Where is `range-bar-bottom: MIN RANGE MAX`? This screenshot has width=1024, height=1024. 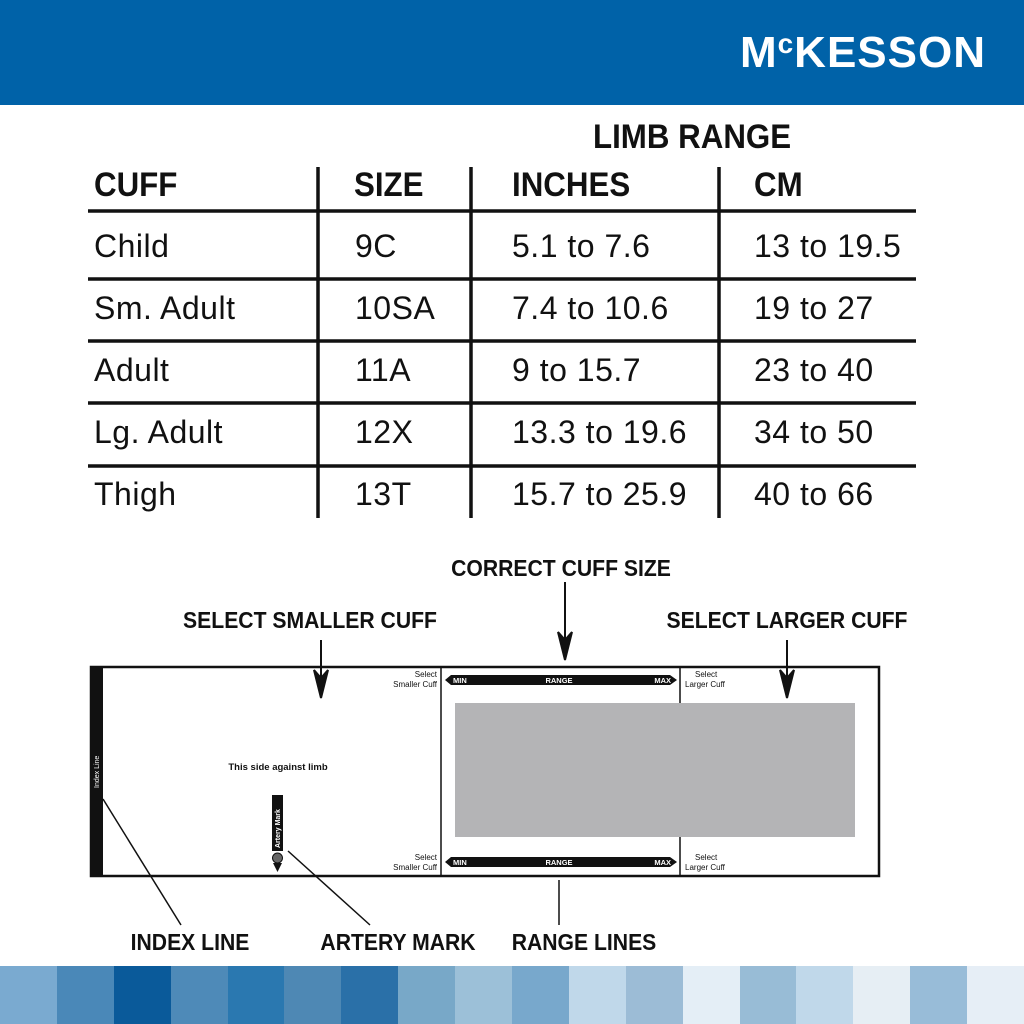 range-bar-bottom: MIN RANGE MAX is located at coordinates (561, 862).